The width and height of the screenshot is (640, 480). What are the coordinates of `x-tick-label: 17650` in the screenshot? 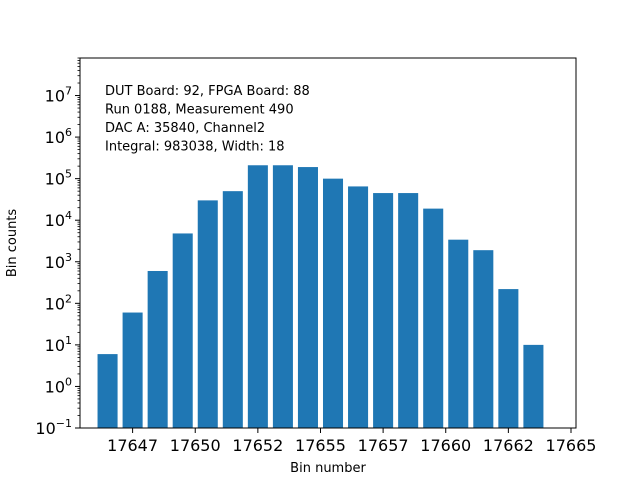 It's located at (195, 445).